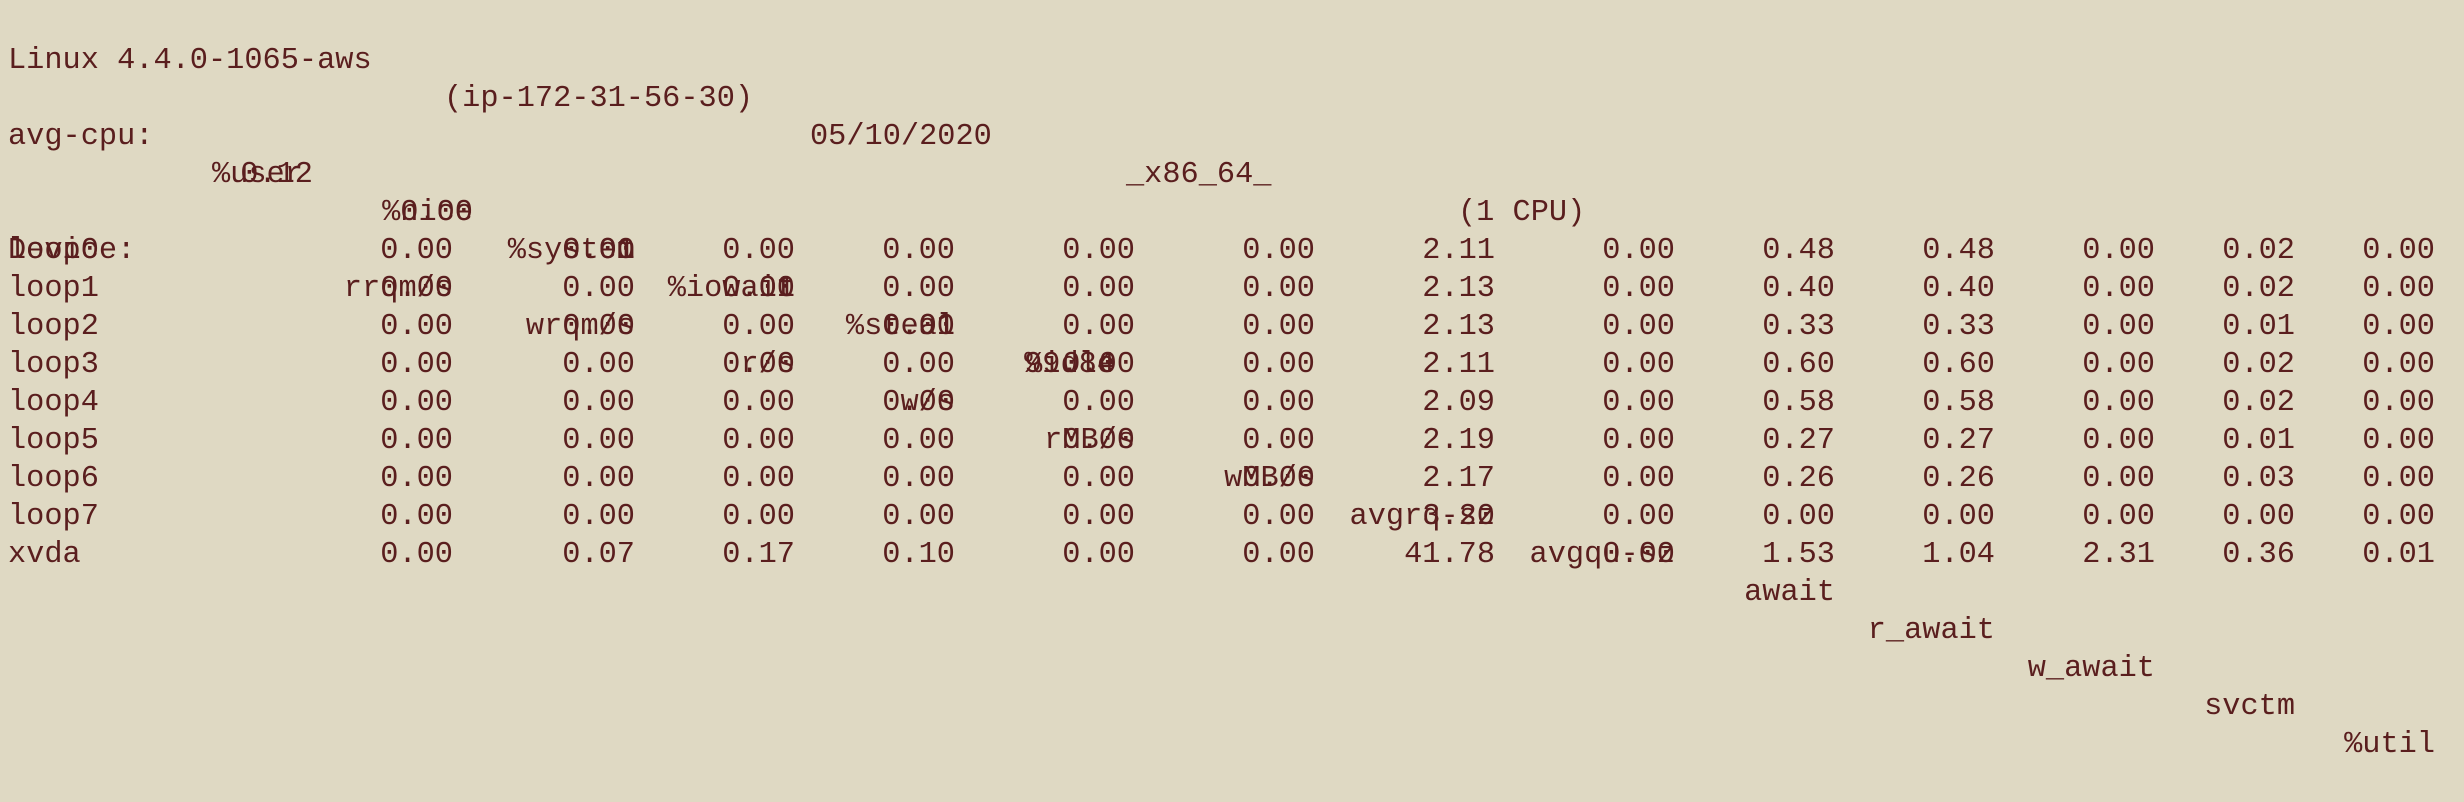  Describe the element at coordinates (1789, 593) in the screenshot. I see `col-await: await` at that location.